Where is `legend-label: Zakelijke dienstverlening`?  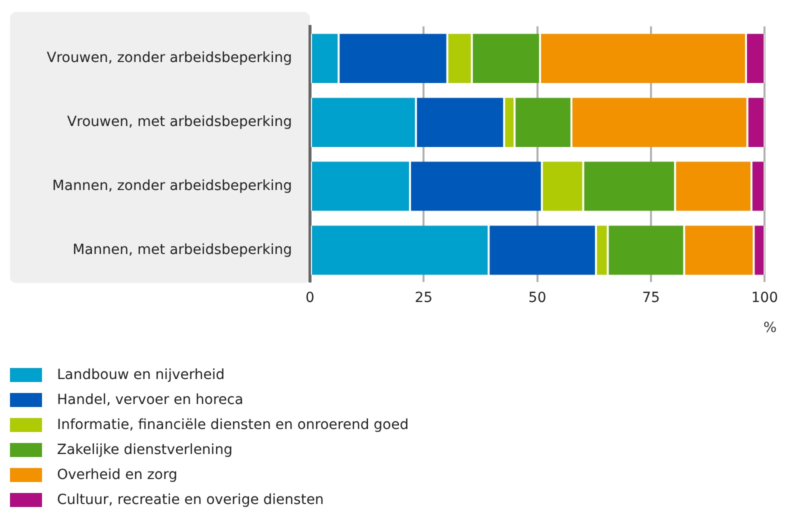 legend-label: Zakelijke dienstverlening is located at coordinates (144, 450).